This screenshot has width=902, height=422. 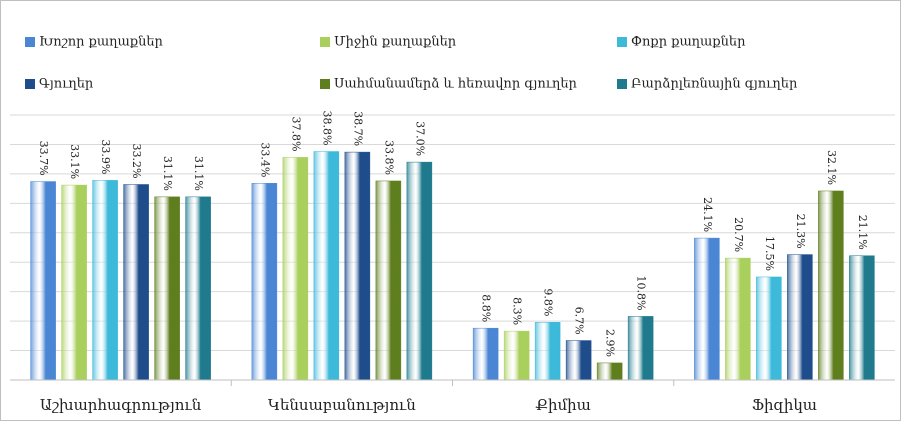 What do you see at coordinates (326, 128) in the screenshot?
I see `data-label: 38.8%` at bounding box center [326, 128].